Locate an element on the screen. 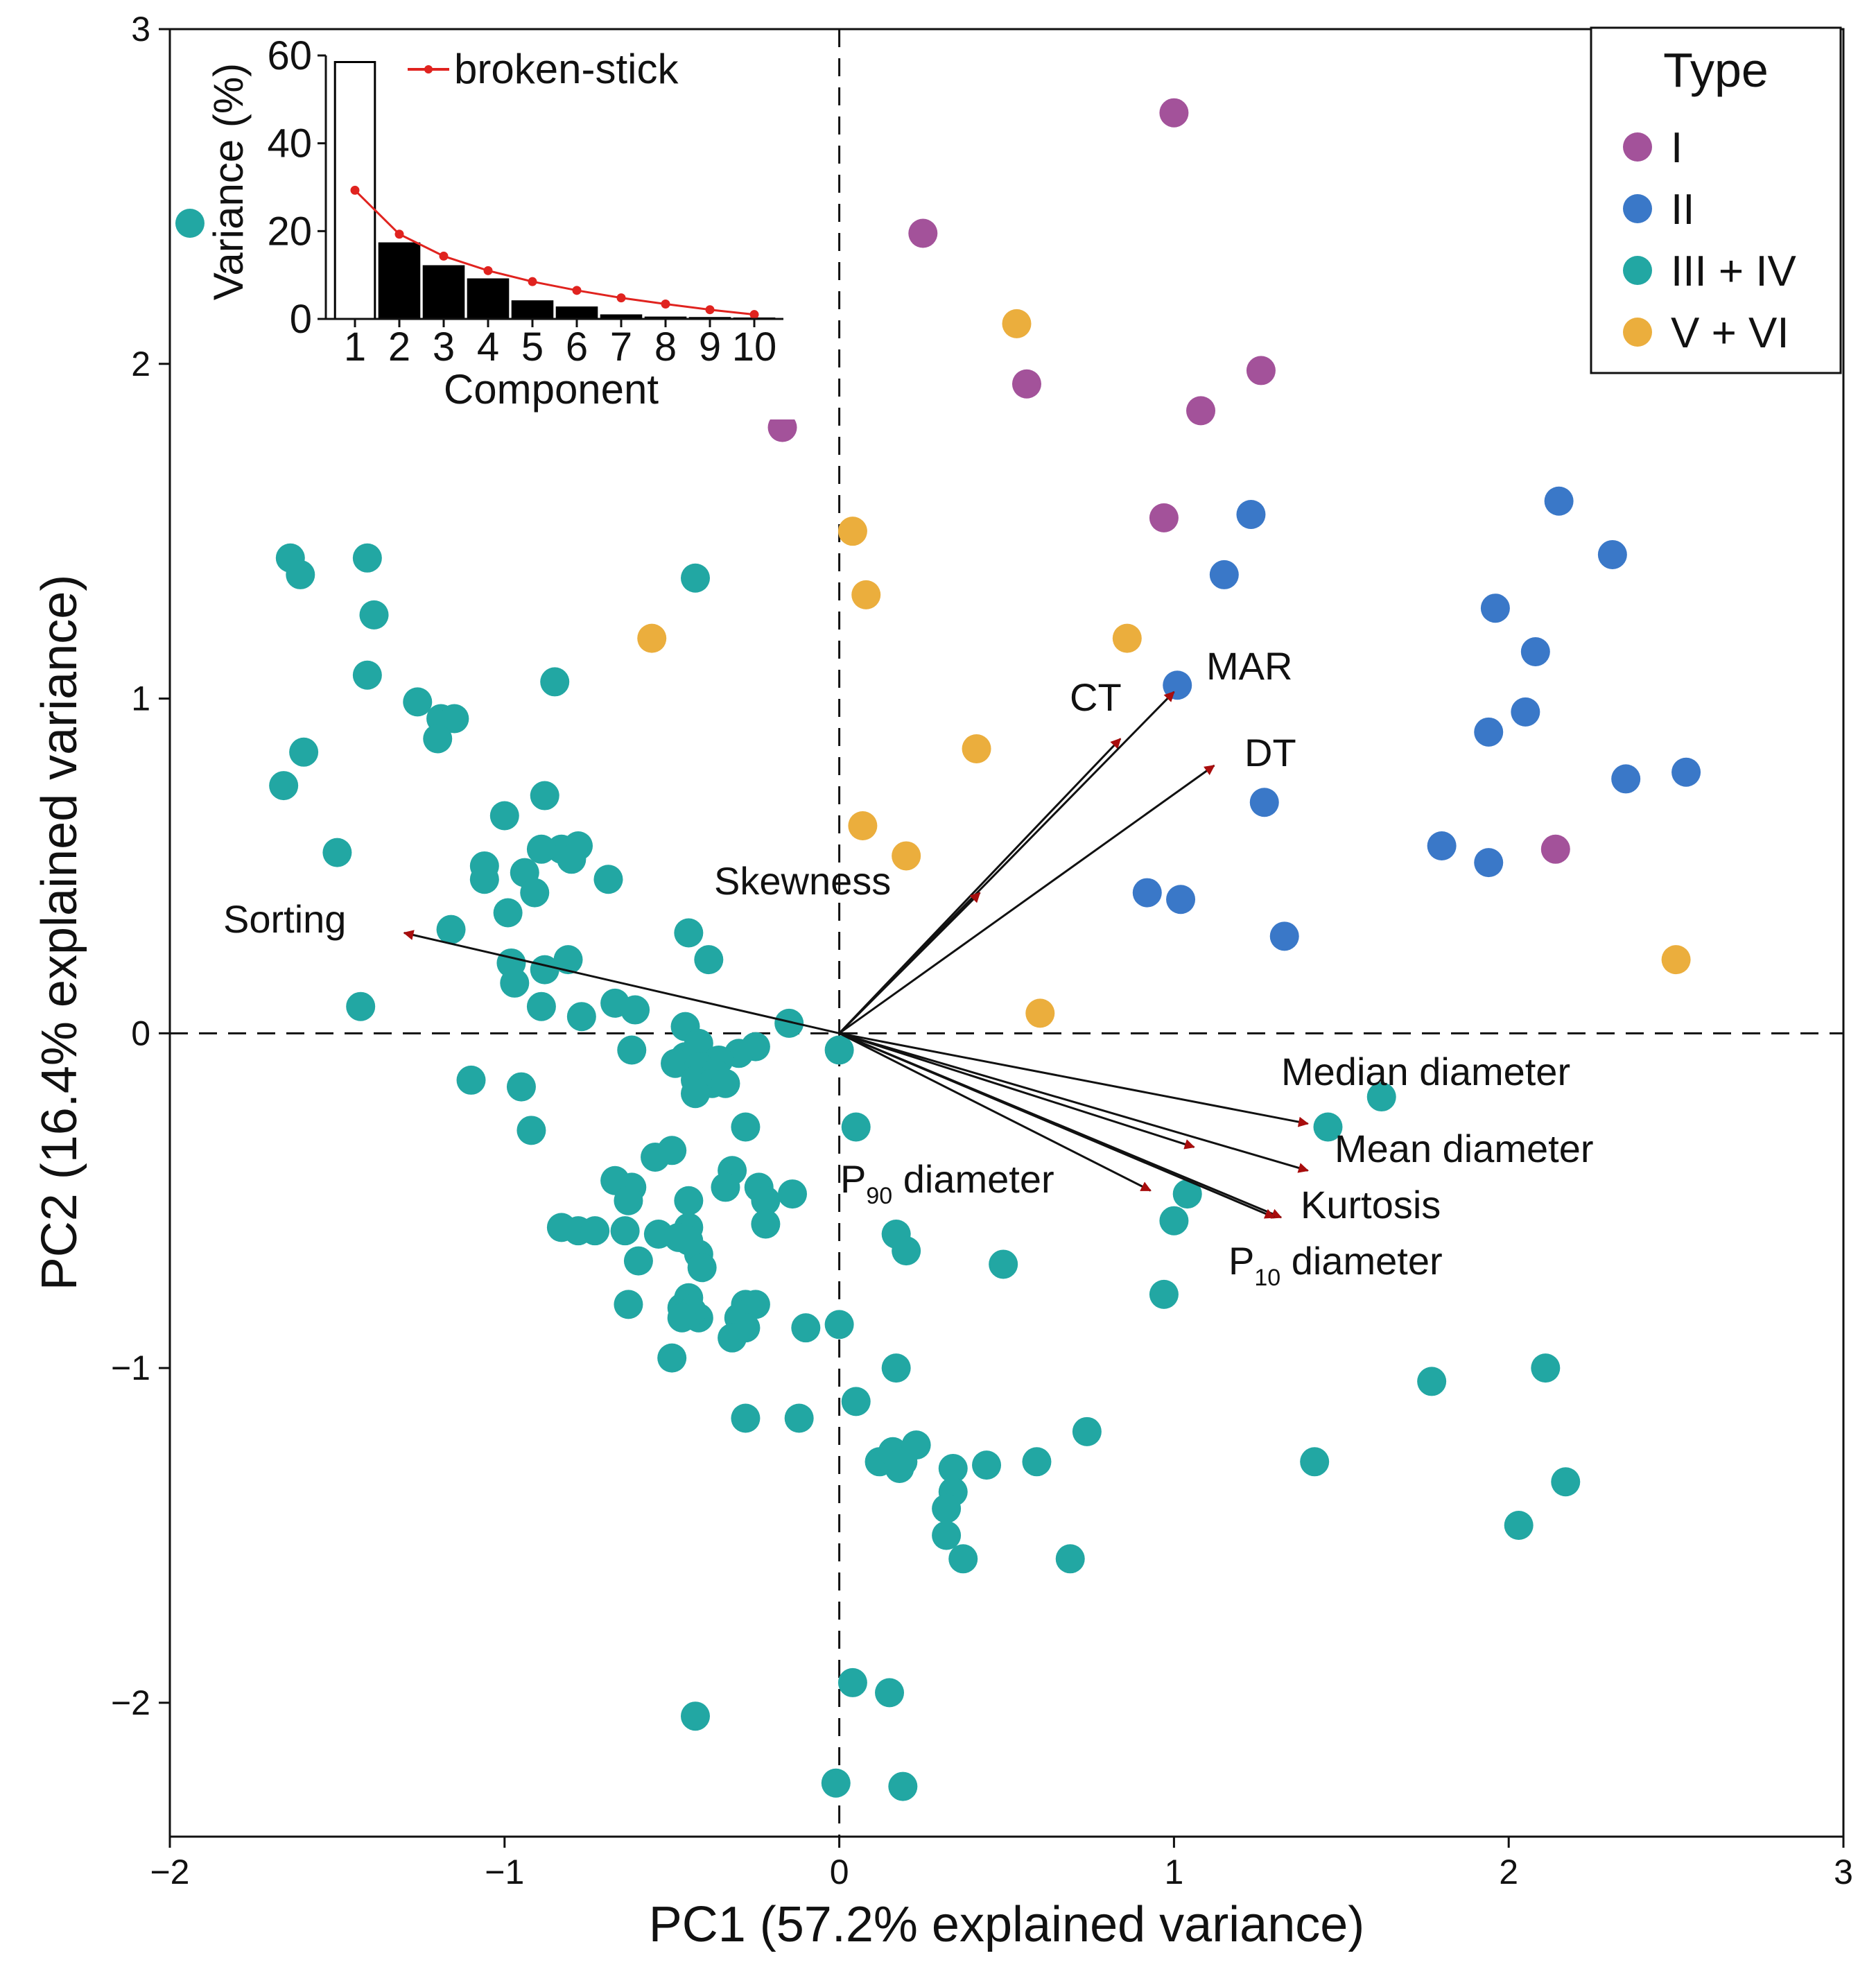 The image size is (1876, 1976). loading-label-subscript: 10 is located at coordinates (1267, 1278).